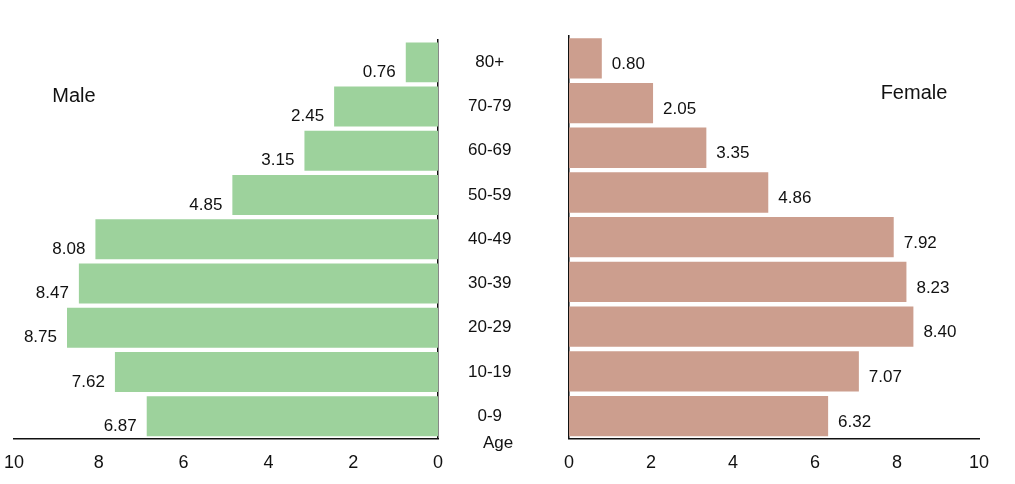 The width and height of the screenshot is (1015, 484). What do you see at coordinates (40, 337) in the screenshot?
I see `data-label: 8.75` at bounding box center [40, 337].